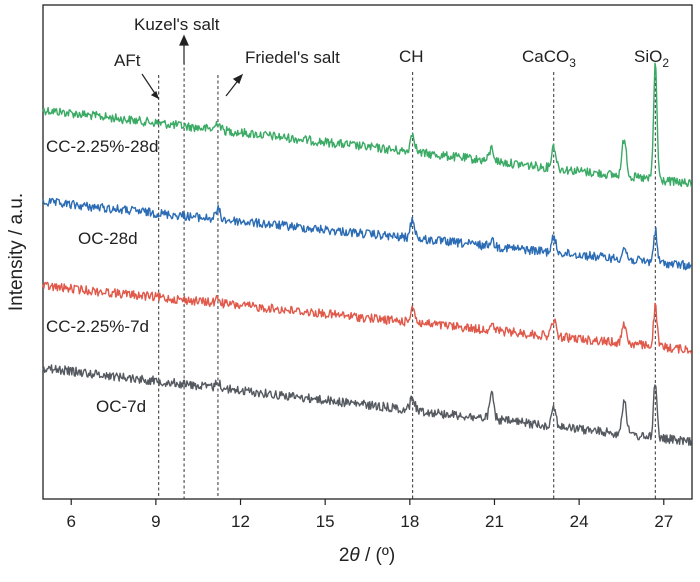 The width and height of the screenshot is (700, 582). I want to click on label-friedels-salt: Friedel's salt, so click(292, 57).